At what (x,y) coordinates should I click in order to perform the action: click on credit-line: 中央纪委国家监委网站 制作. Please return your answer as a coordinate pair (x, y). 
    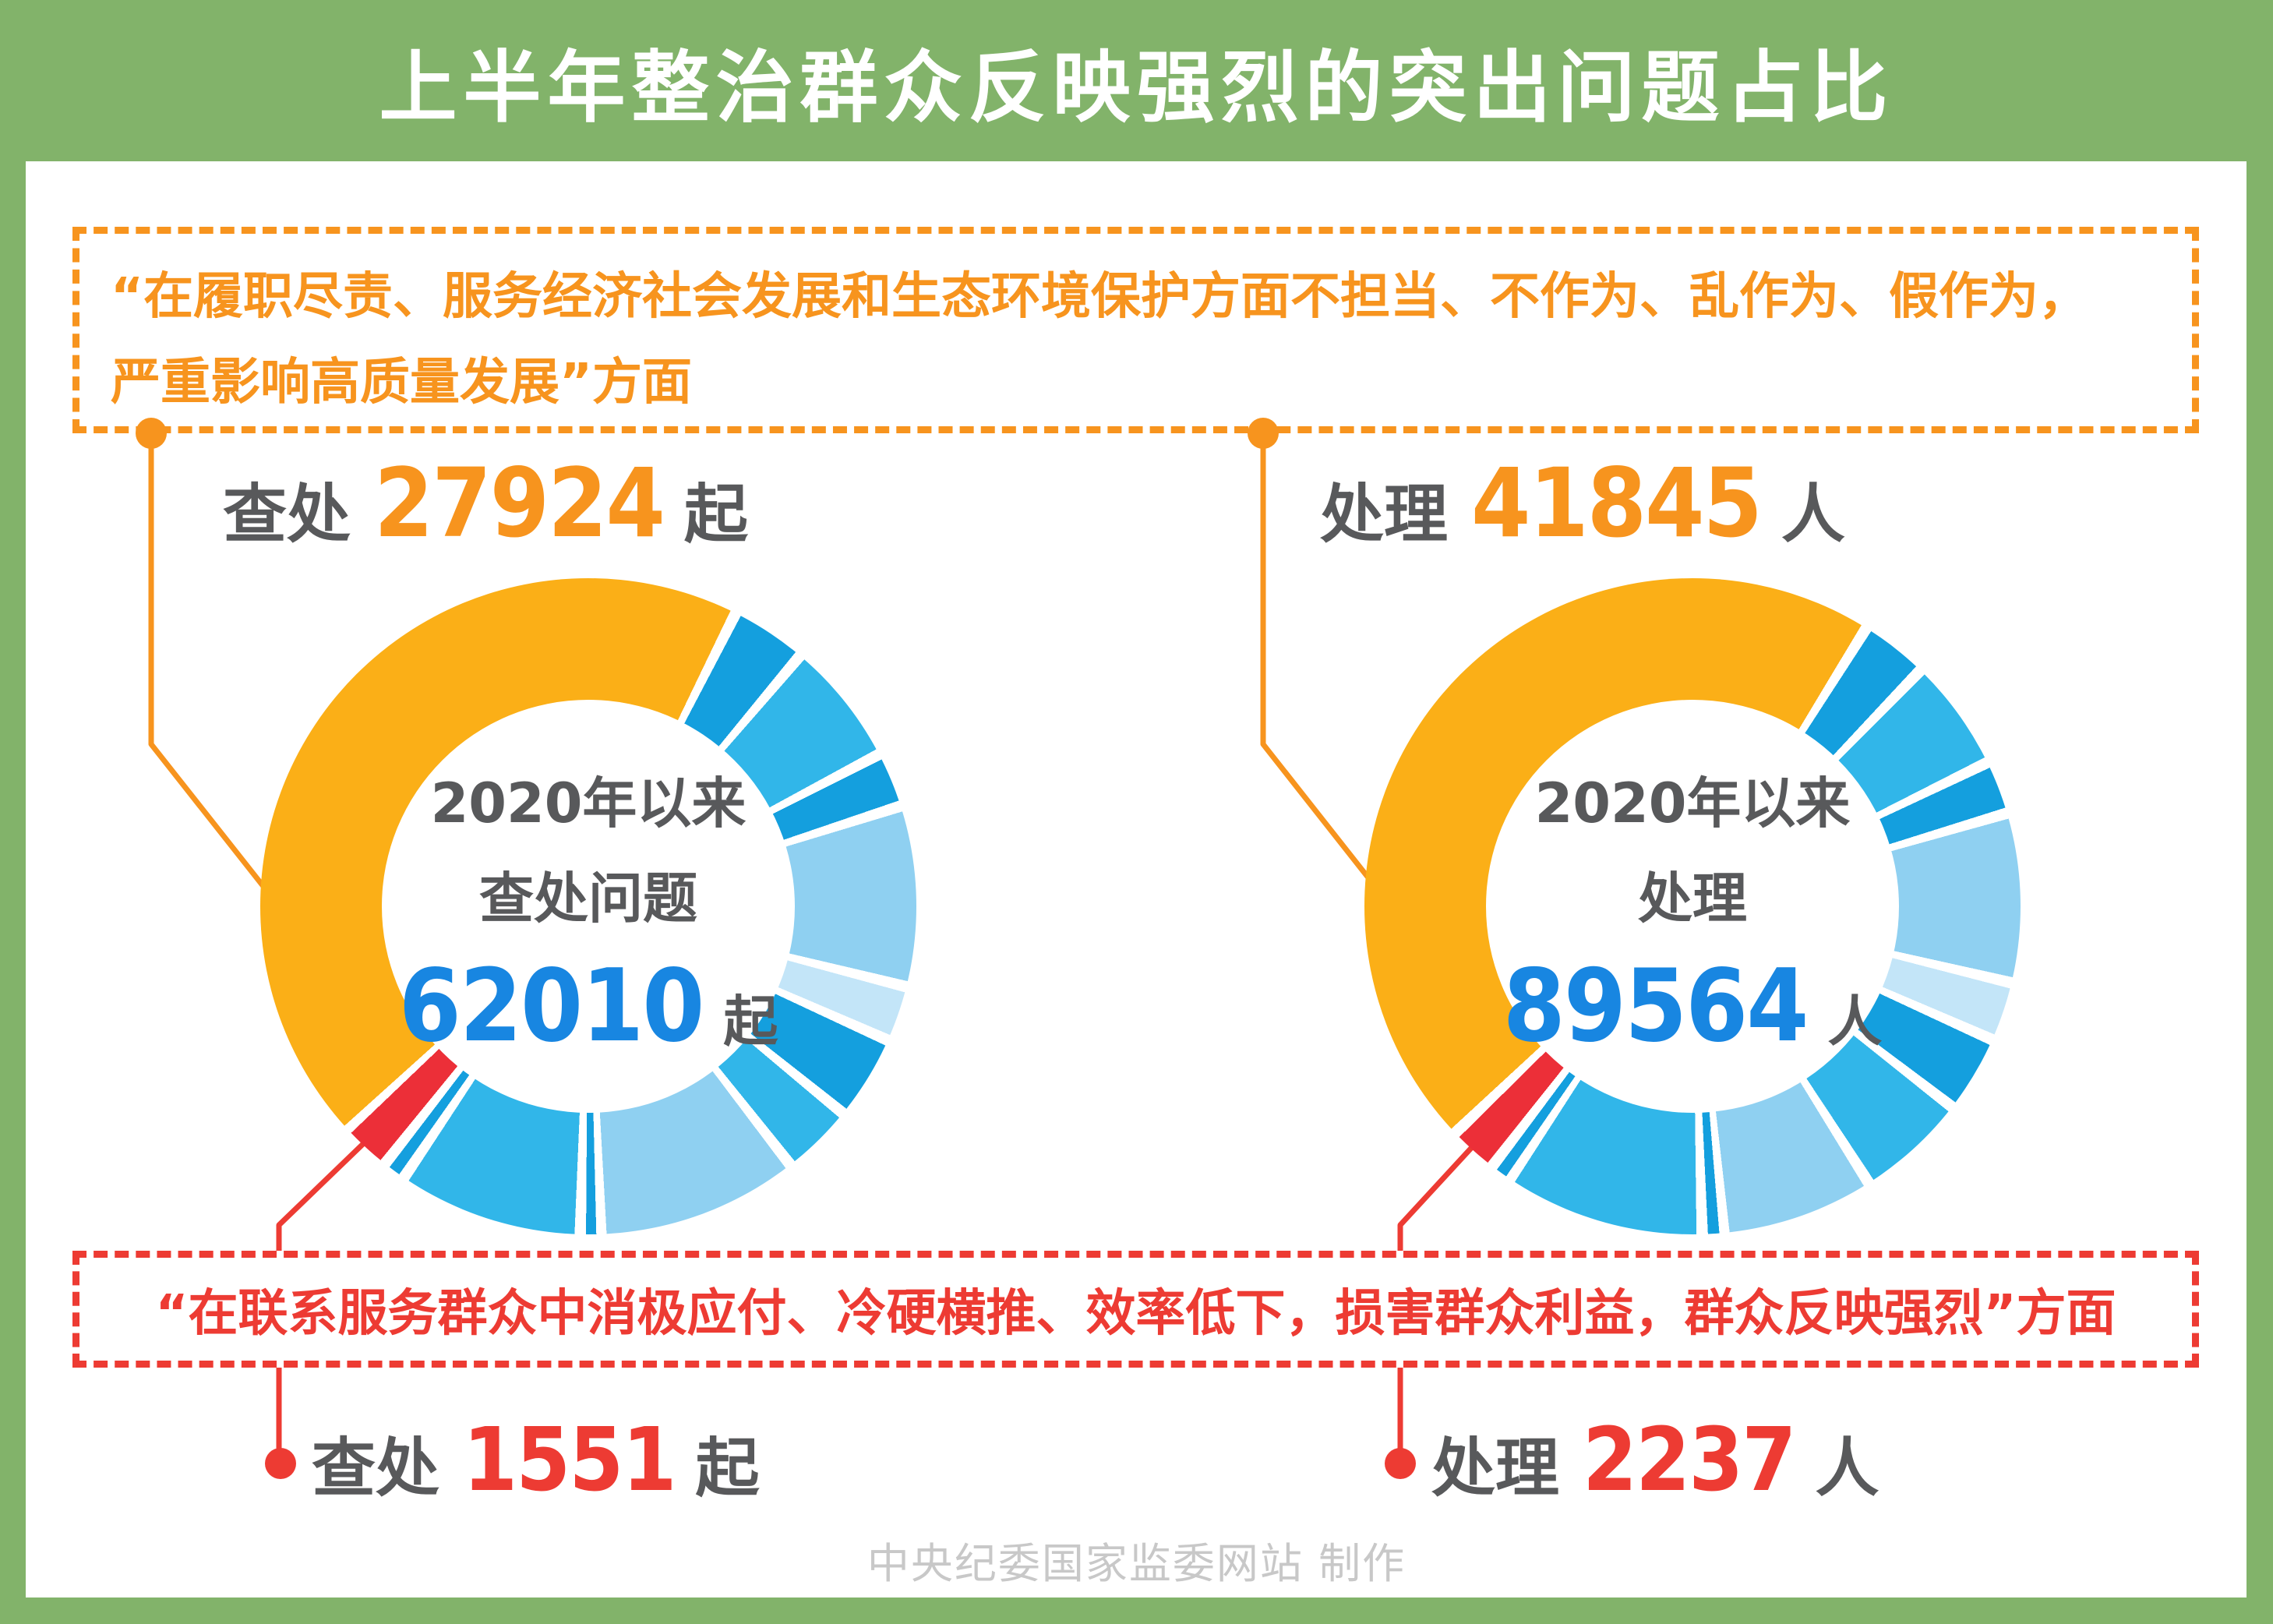
    Looking at the image, I should click on (1136, 1563).